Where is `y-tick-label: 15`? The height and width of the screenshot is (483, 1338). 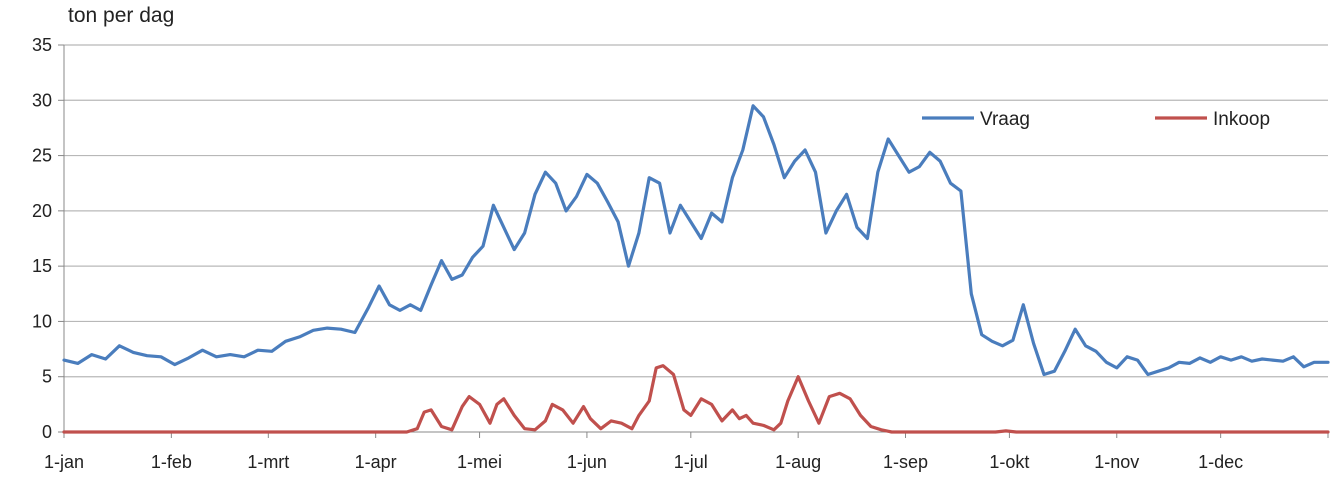
y-tick-label: 15 is located at coordinates (42, 266).